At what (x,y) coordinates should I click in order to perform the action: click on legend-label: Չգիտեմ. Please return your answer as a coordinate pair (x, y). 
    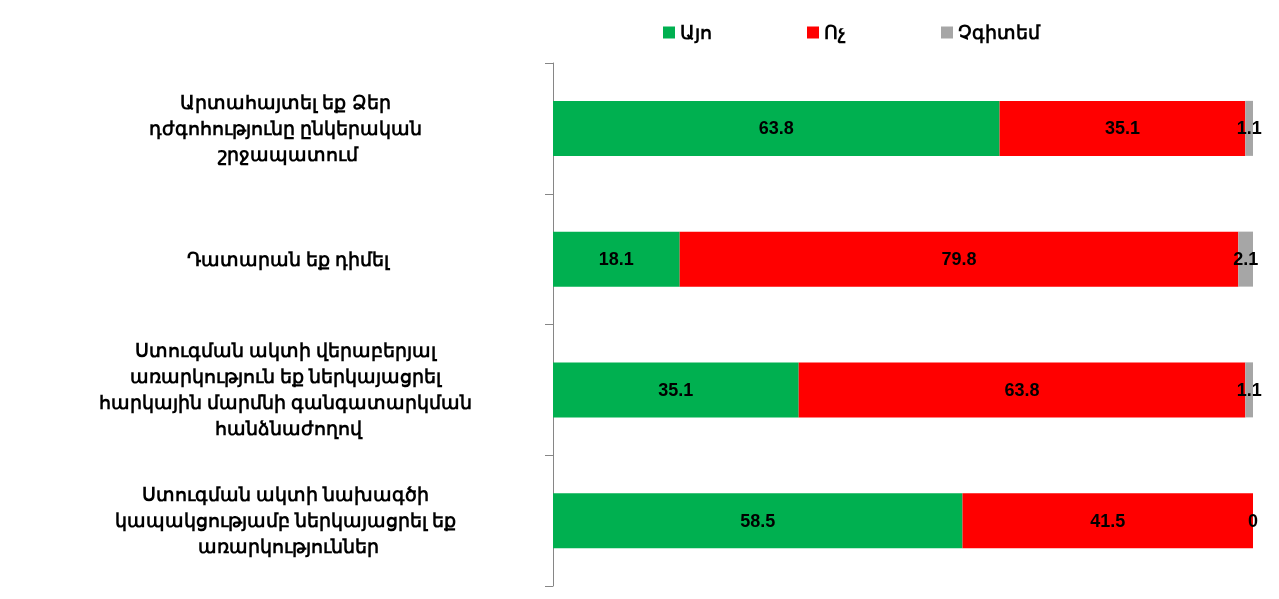
    Looking at the image, I should click on (999, 33).